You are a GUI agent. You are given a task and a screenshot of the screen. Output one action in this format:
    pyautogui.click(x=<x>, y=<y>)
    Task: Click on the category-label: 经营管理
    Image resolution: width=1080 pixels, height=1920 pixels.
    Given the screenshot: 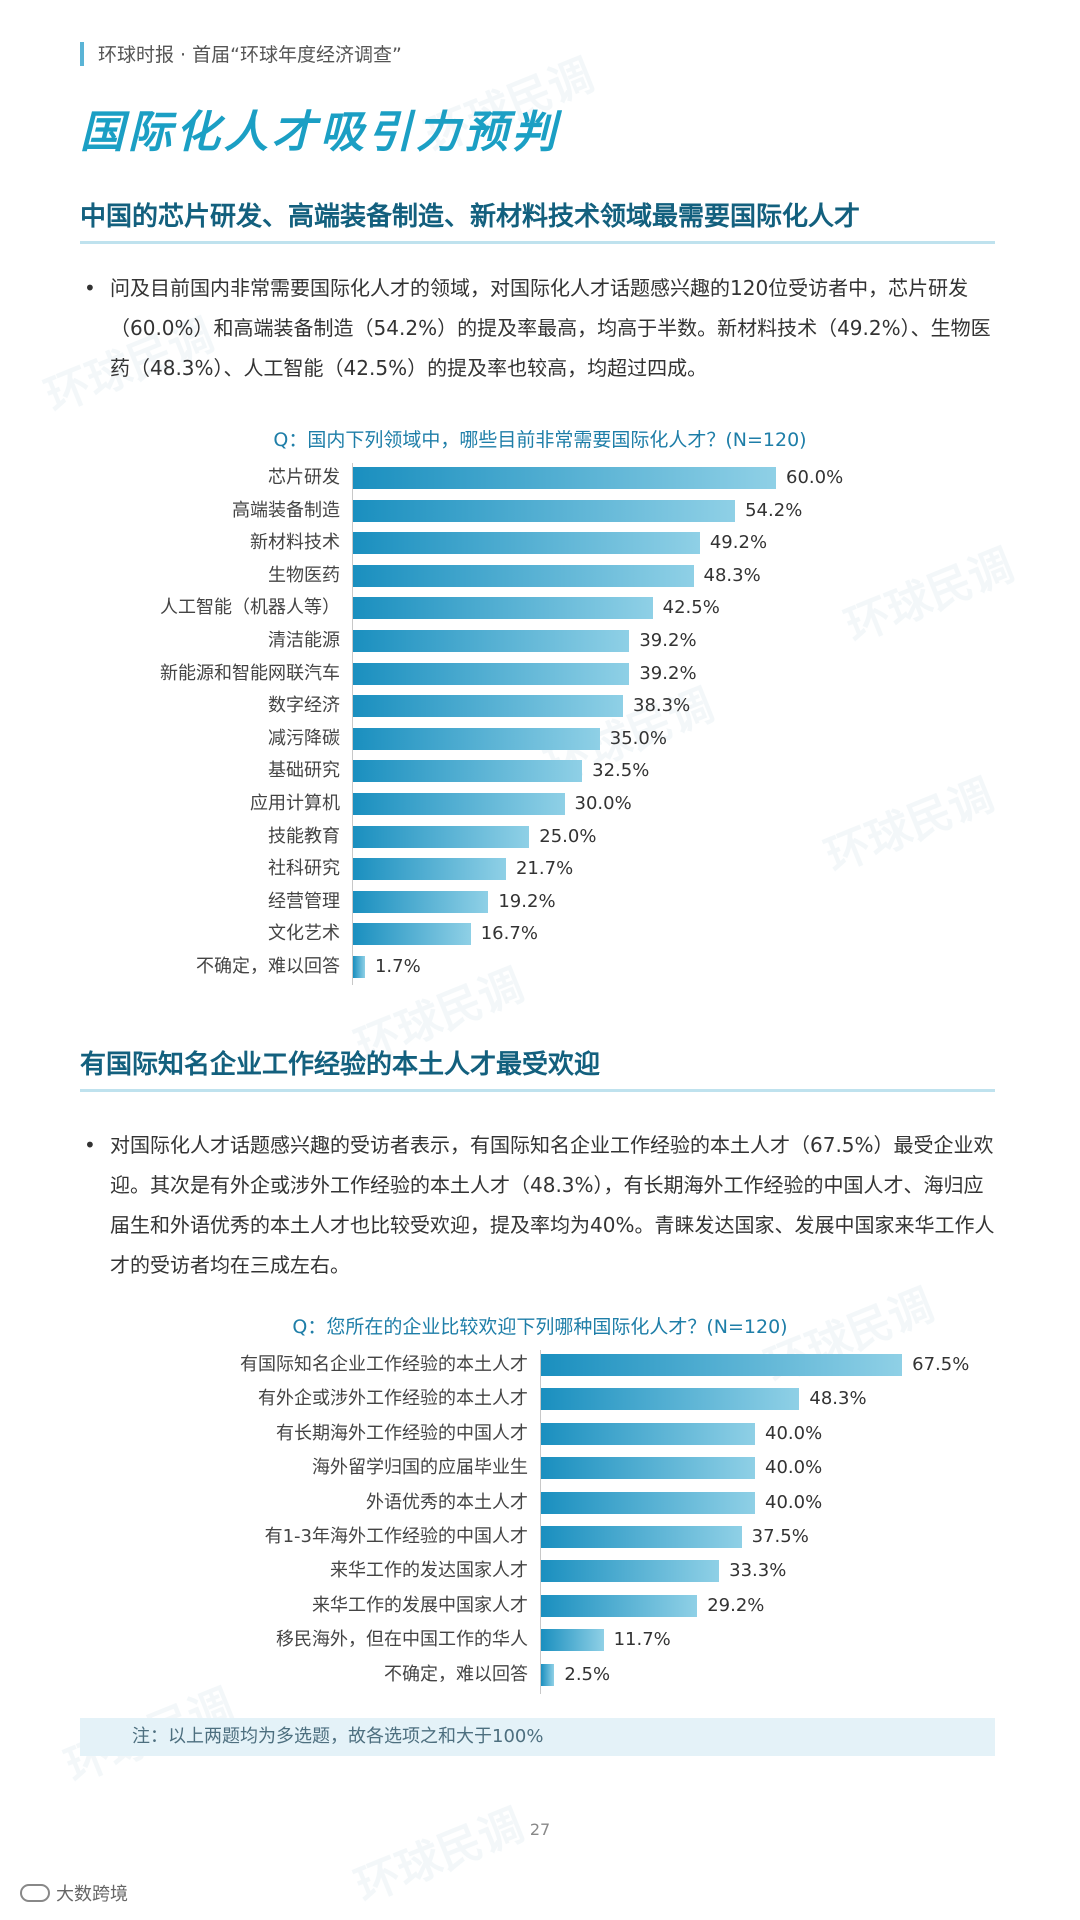 What is the action you would take?
    pyautogui.click(x=304, y=901)
    